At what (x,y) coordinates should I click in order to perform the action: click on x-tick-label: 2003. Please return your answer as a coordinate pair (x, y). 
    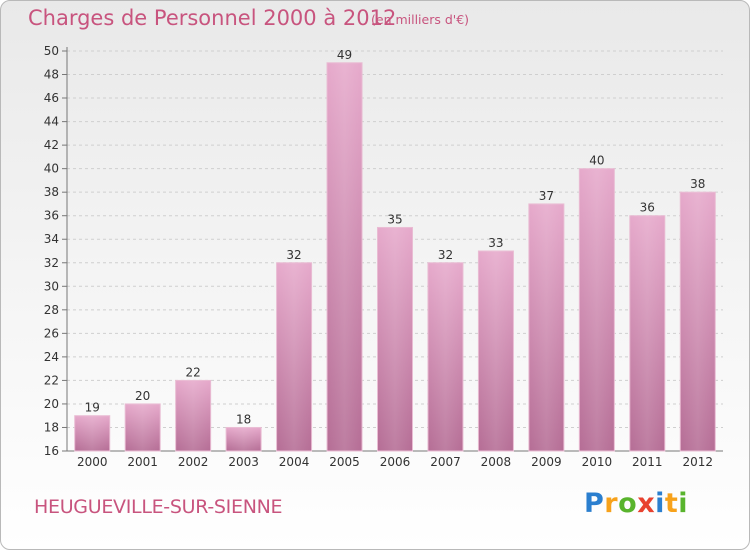
    Looking at the image, I should click on (243, 462).